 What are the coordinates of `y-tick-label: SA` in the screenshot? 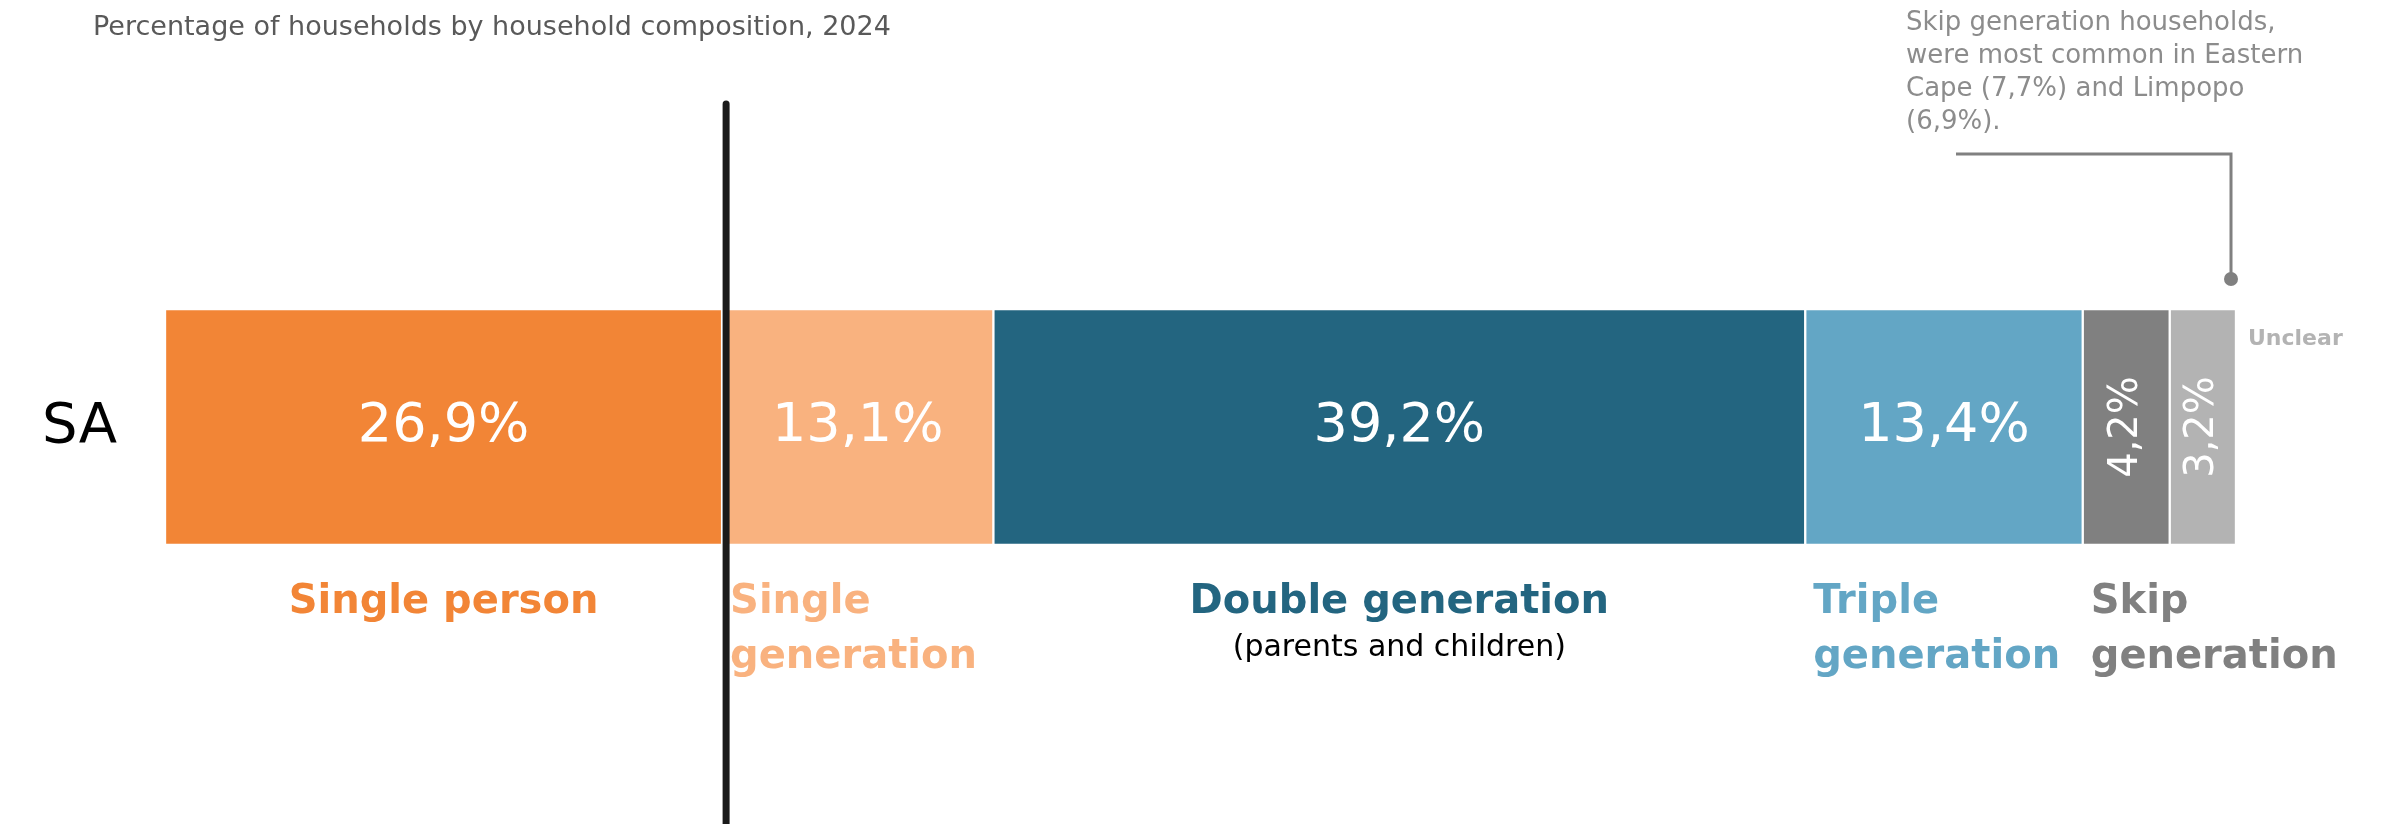 It's located at (79, 422).